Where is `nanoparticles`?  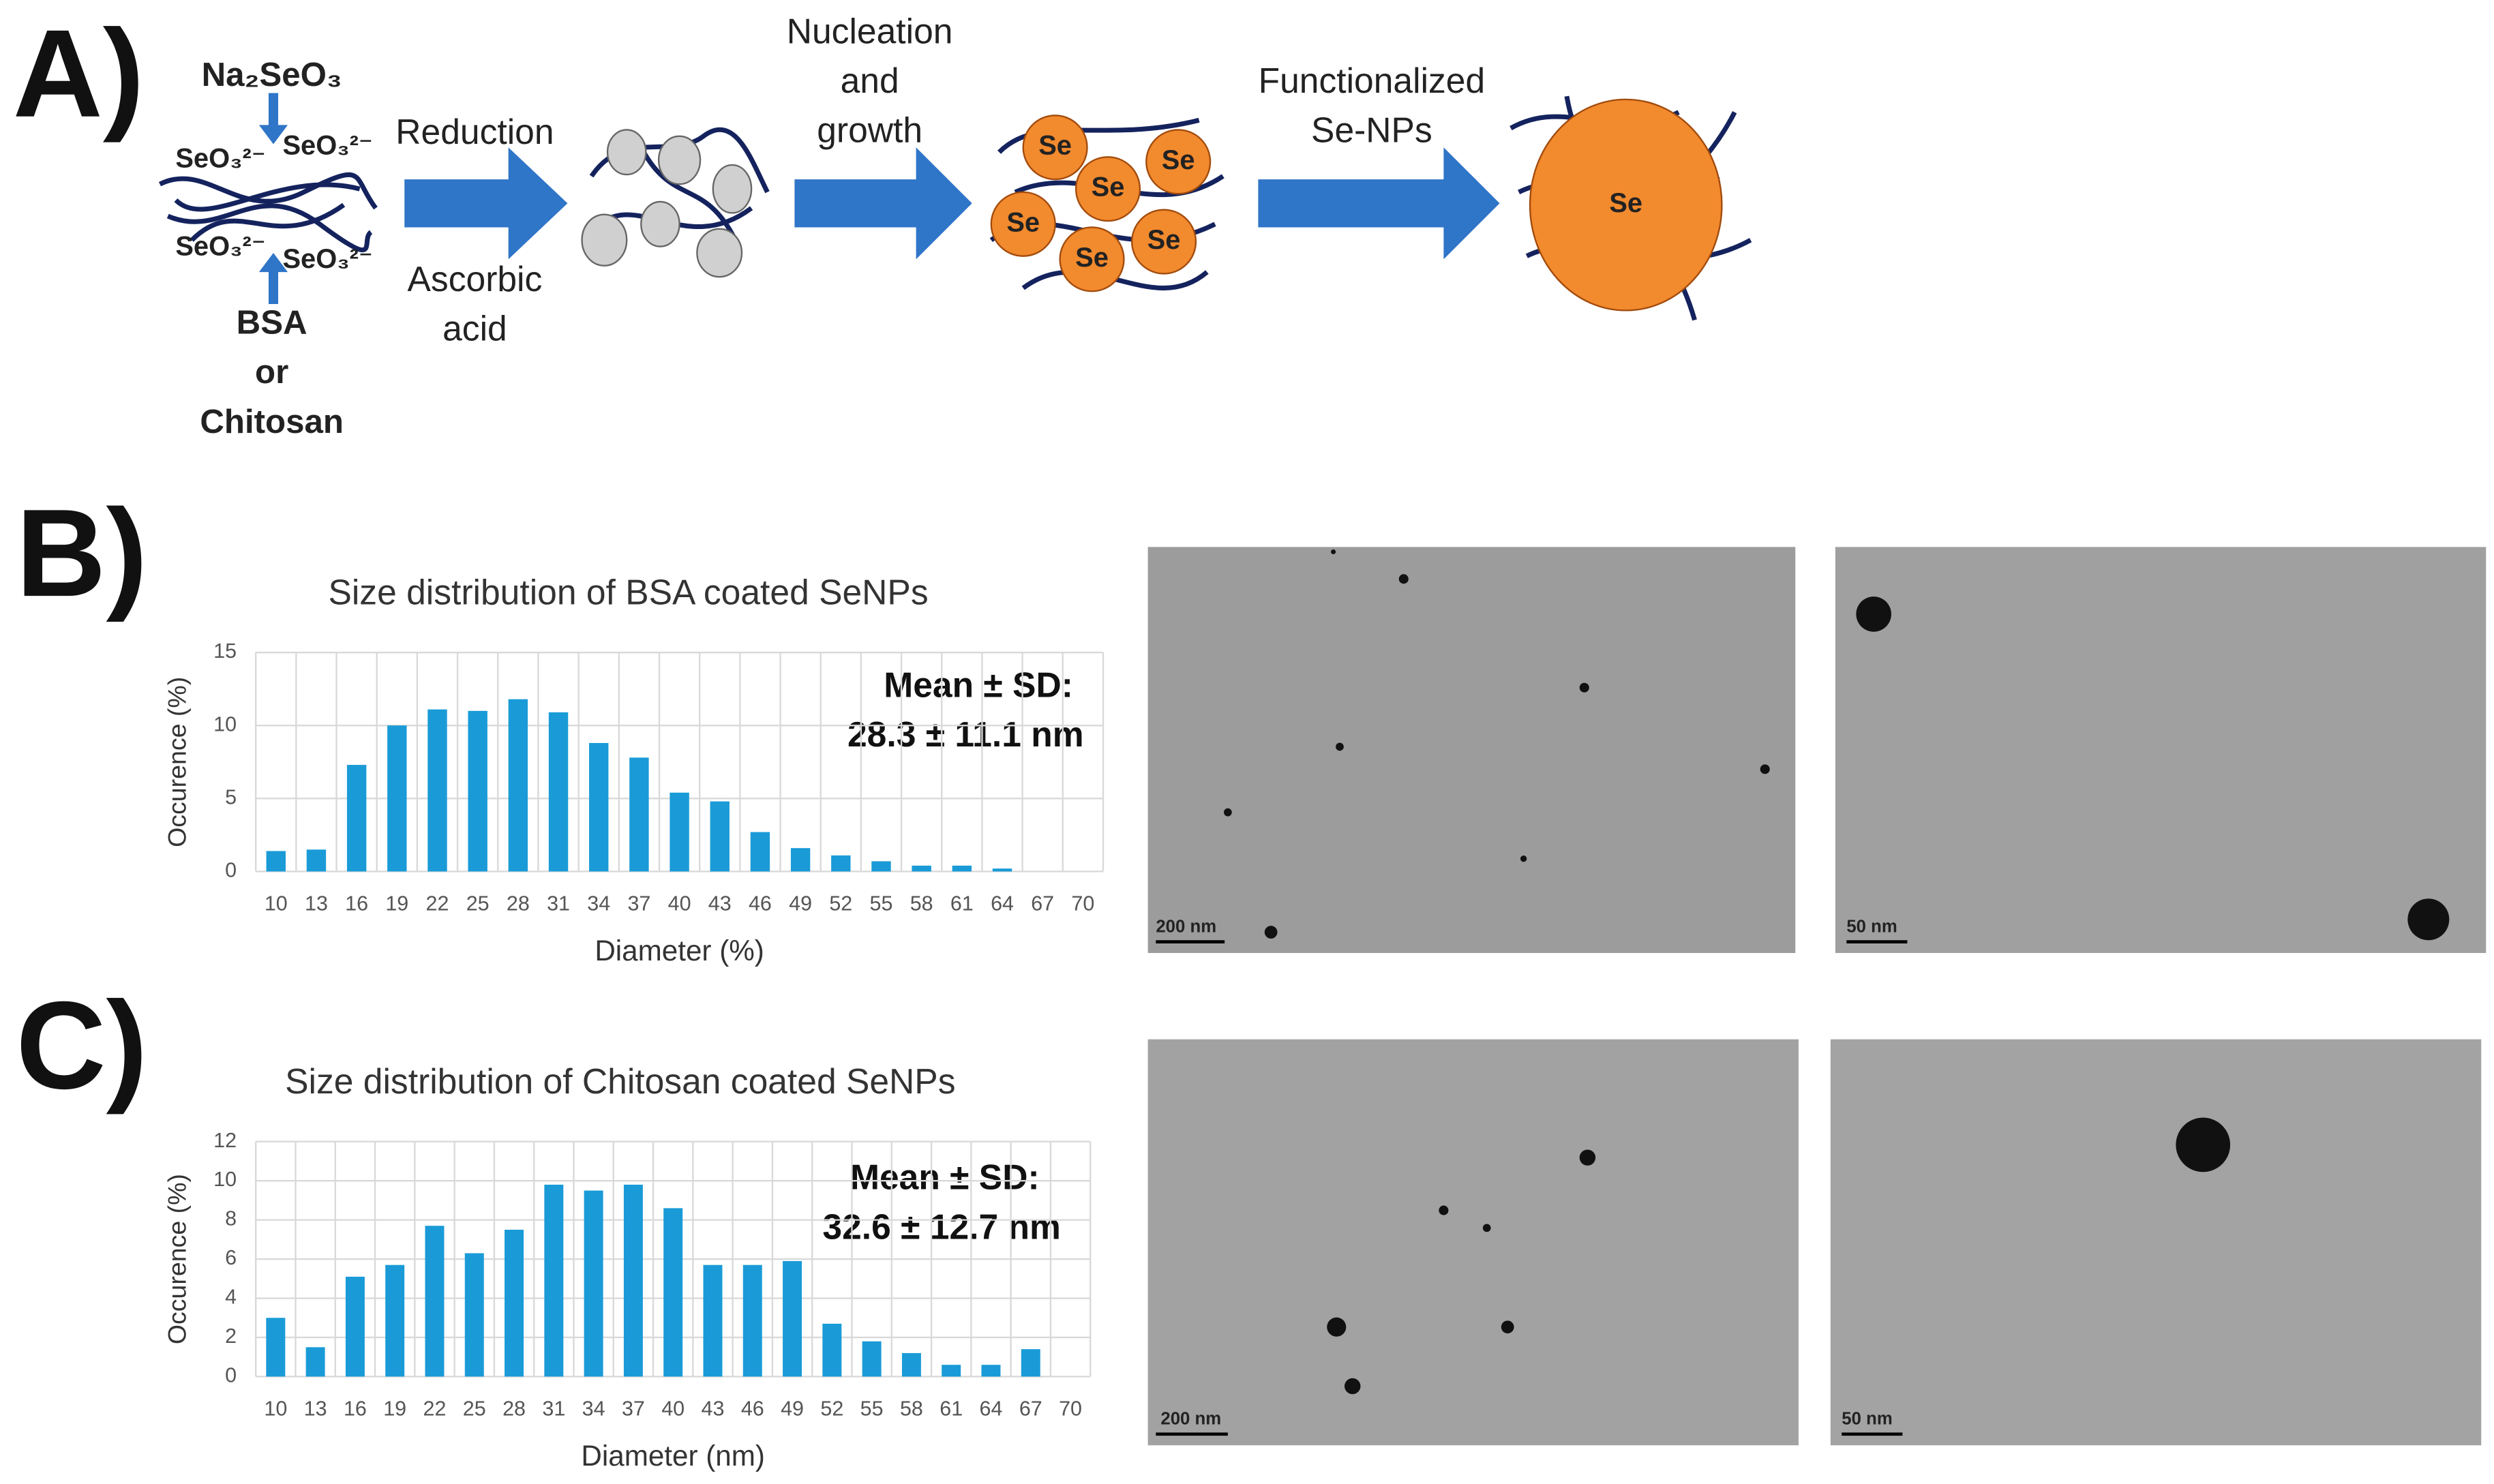
nanoparticles is located at coordinates (1356, 205).